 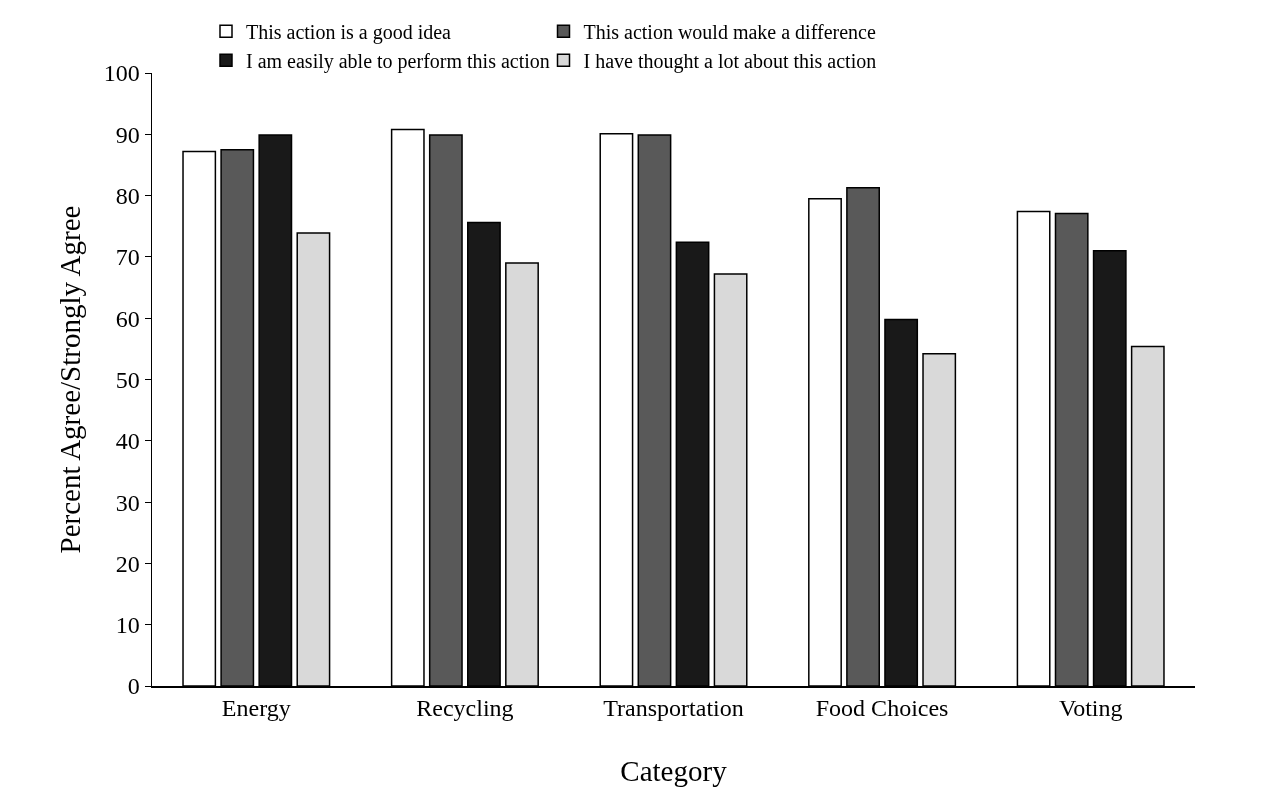 I want to click on legend-label: This action would make a difference, so click(x=729, y=32).